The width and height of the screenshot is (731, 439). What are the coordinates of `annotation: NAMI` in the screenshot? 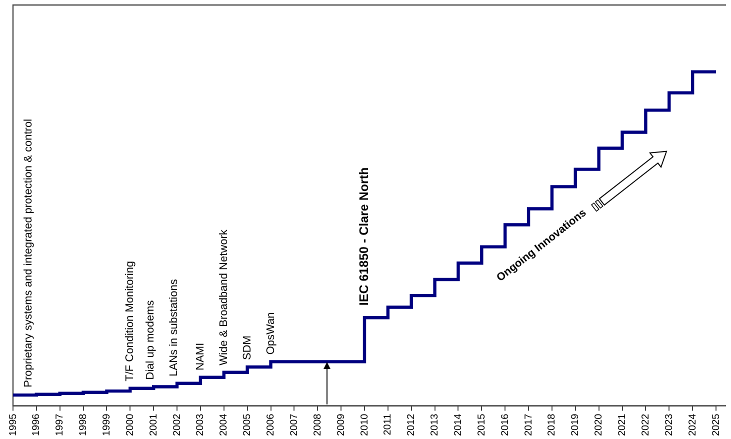 It's located at (200, 356).